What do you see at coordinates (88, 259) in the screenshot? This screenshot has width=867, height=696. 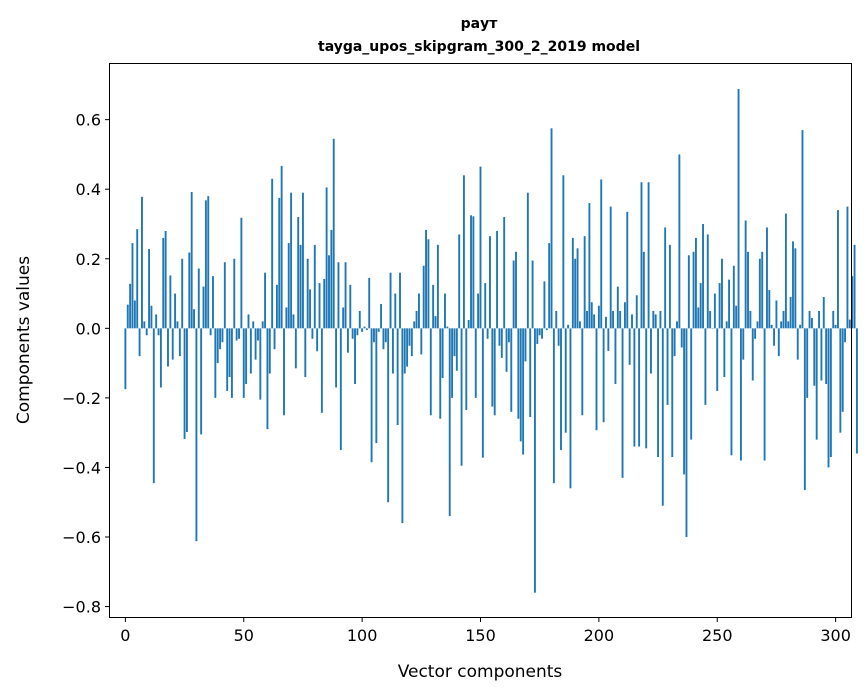 I see `y-tick-label: 0.2` at bounding box center [88, 259].